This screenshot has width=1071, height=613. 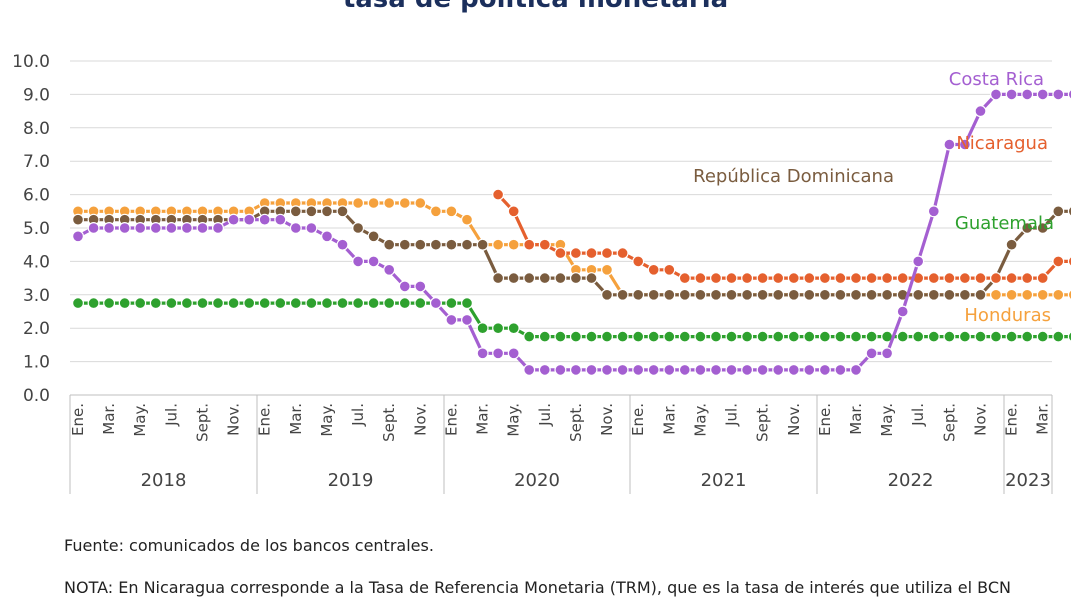 I want to click on series-label: Guatemala, so click(x=1004, y=223).